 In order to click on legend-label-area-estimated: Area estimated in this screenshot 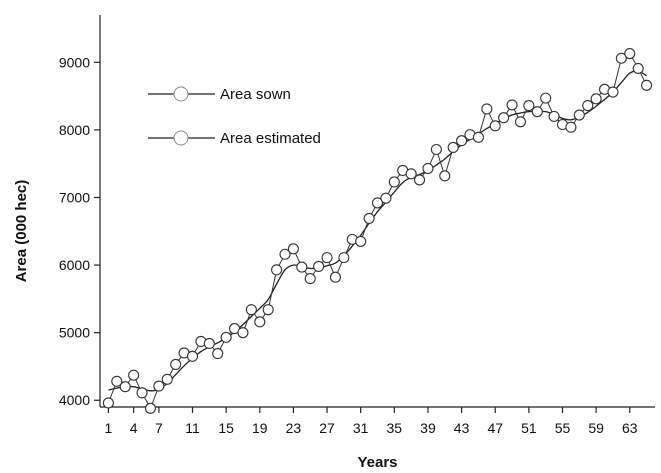, I will do `click(270, 138)`.